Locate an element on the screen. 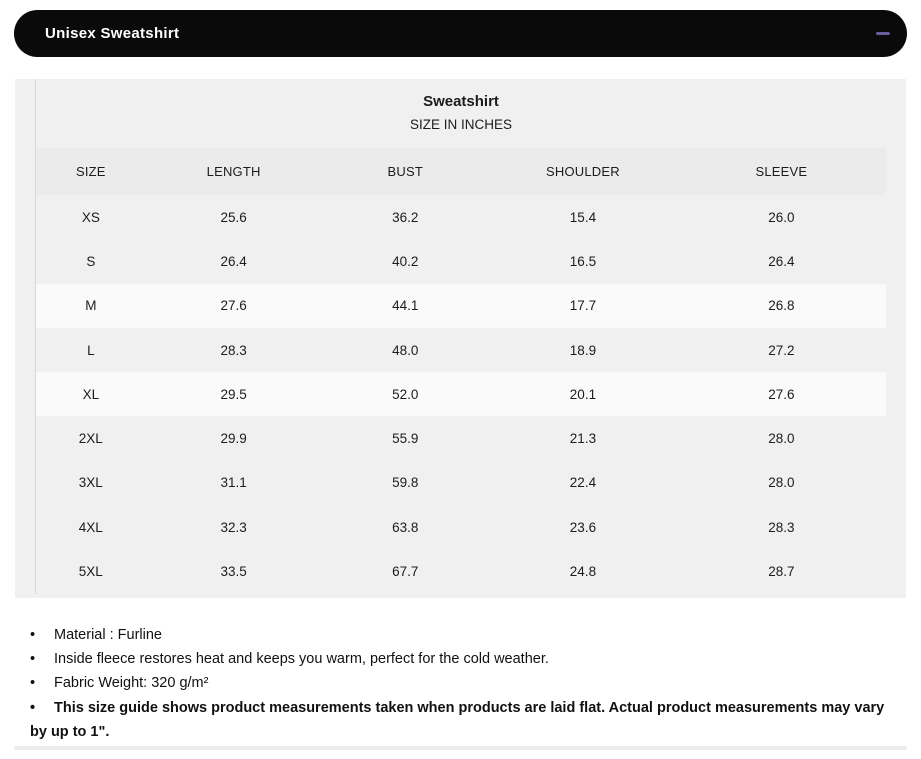  accordion-header-unisex-sweatshirt: Unisex Sweatshirt is located at coordinates (460, 33).